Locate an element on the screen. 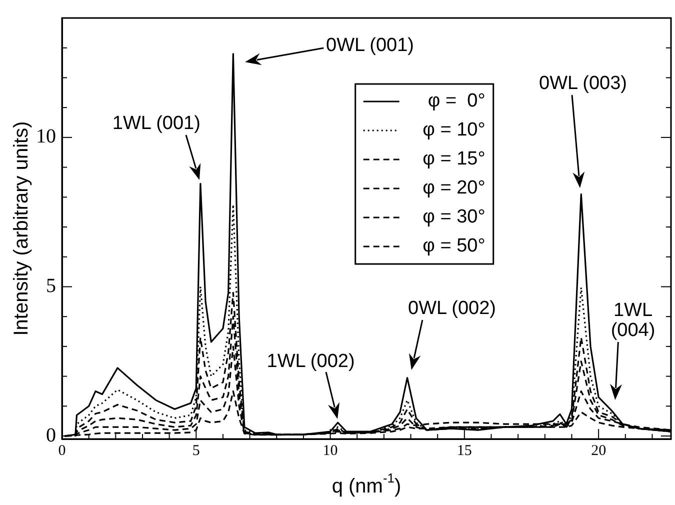 The image size is (675, 505). x-tick-label: 10 is located at coordinates (330, 450).